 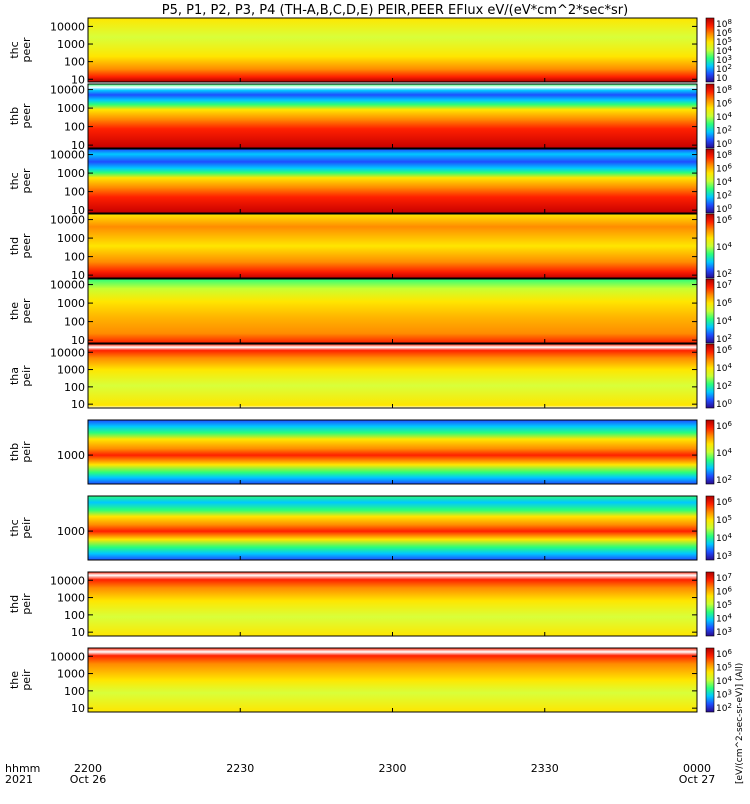 I want to click on x-label-row-hhmm: hhmm, so click(x=22, y=768).